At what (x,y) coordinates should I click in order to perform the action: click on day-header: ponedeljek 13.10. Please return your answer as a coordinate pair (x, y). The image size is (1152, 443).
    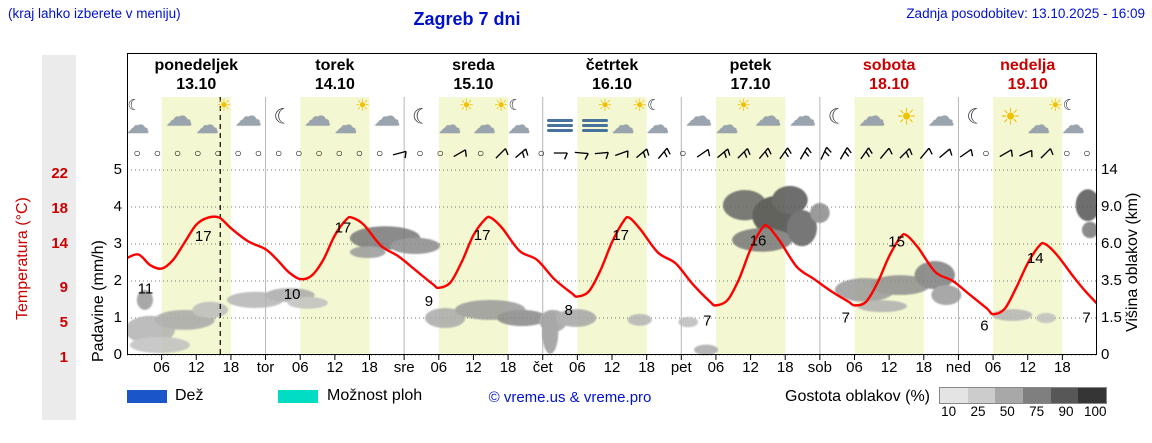
    Looking at the image, I should click on (196, 75).